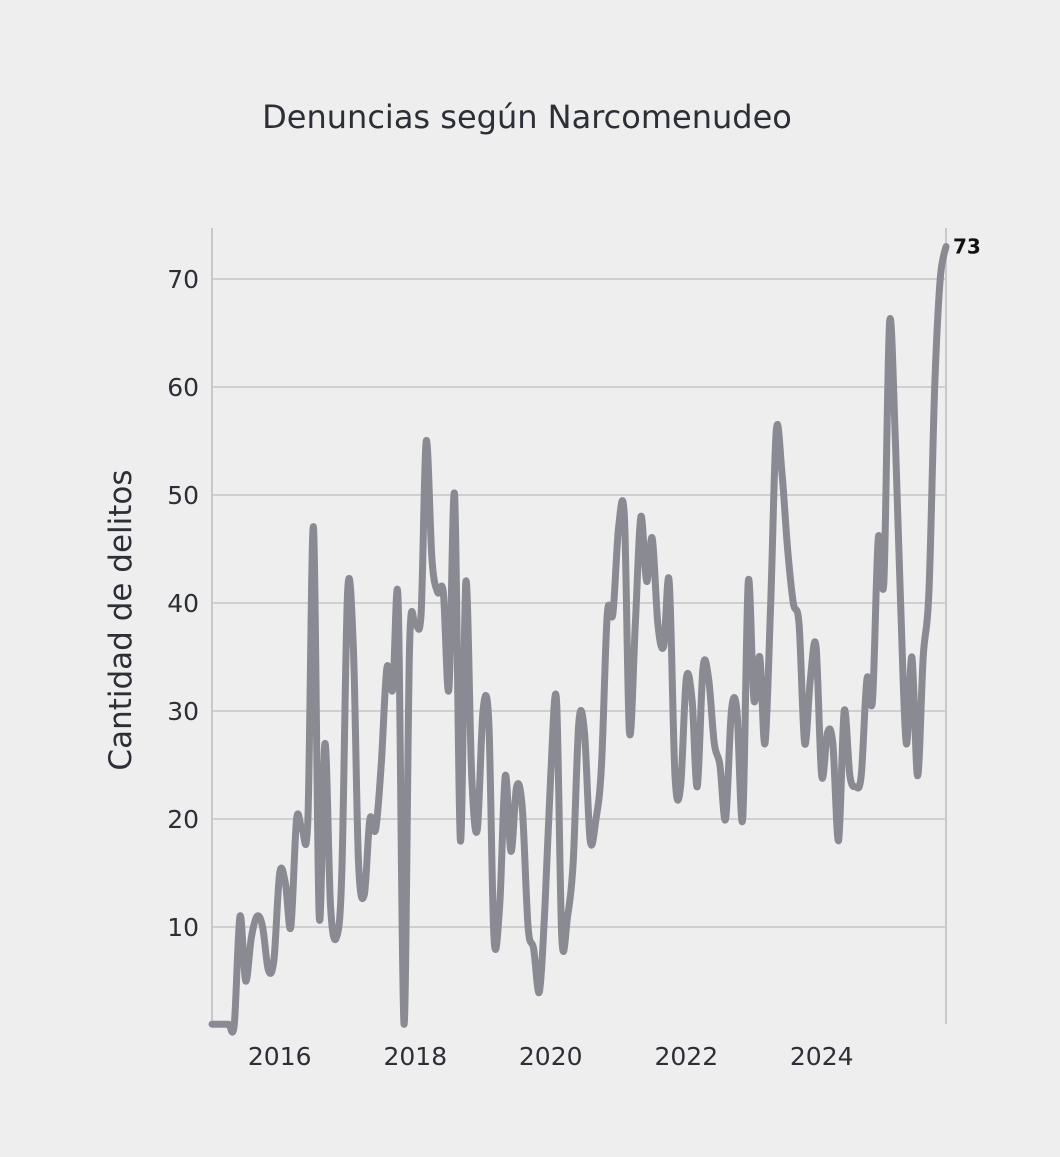 Image resolution: width=1060 pixels, height=1157 pixels. What do you see at coordinates (822, 1056) in the screenshot?
I see `x-tick-label: 2024` at bounding box center [822, 1056].